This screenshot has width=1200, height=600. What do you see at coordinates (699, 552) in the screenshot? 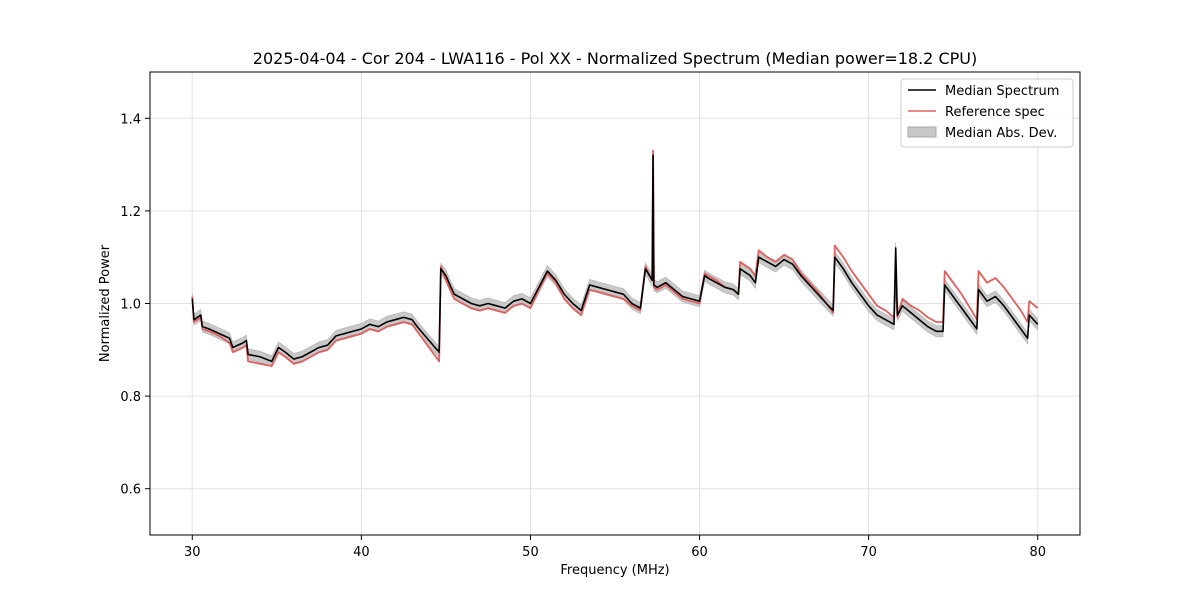
I see `x-tick-label: 60` at bounding box center [699, 552].